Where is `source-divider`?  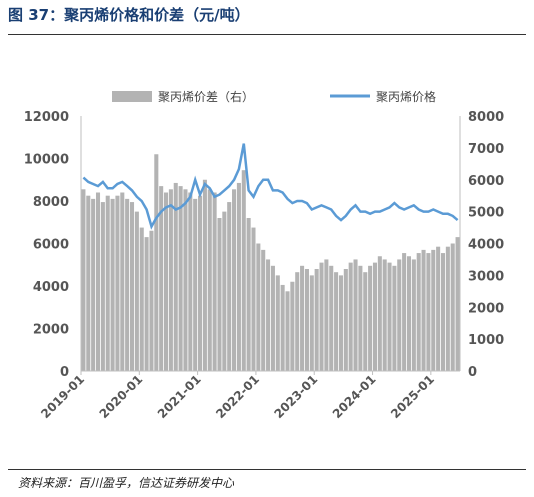 source-divider is located at coordinates (267, 469).